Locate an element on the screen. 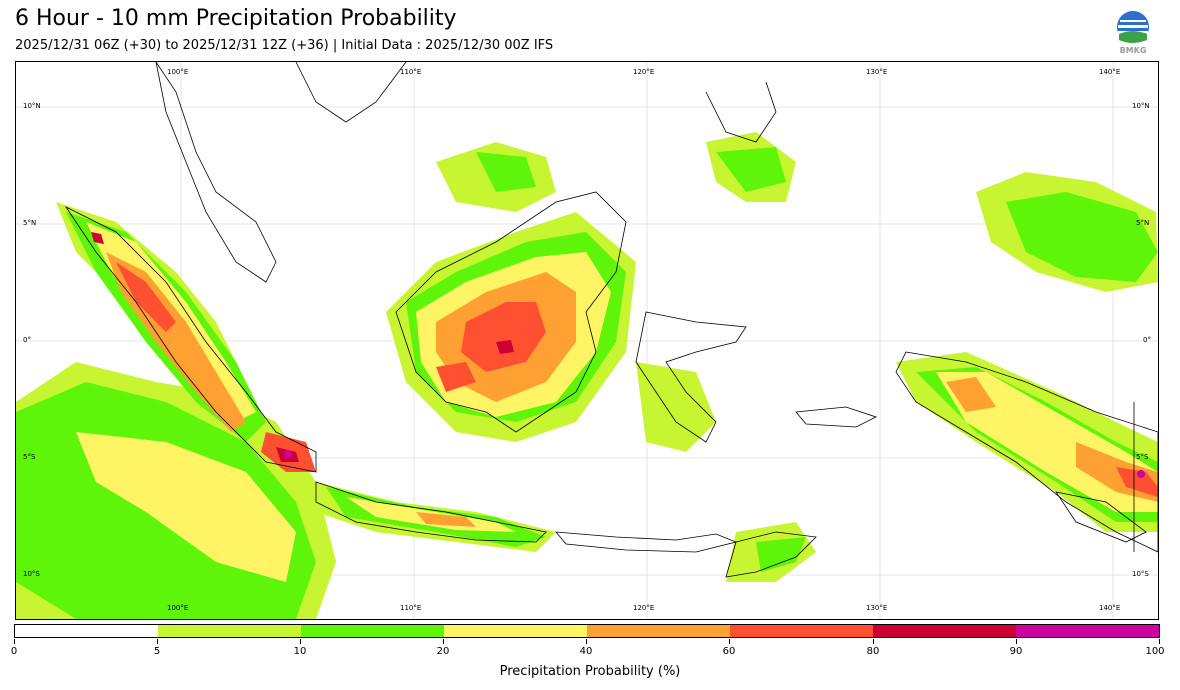  colorbar-tick-label: 20 is located at coordinates (443, 651).